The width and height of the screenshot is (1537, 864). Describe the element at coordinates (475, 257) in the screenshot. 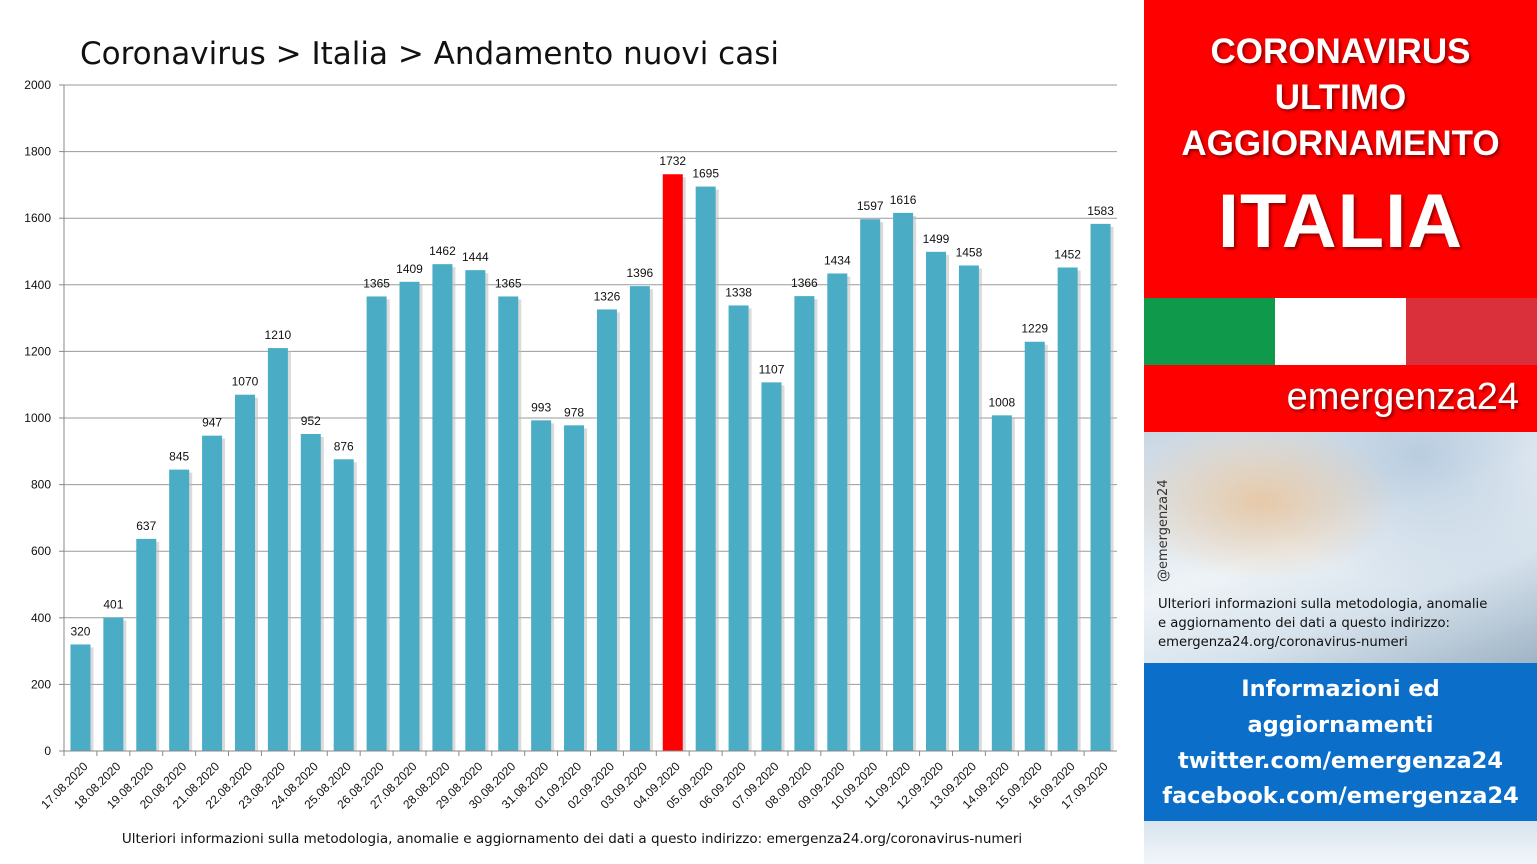

I see `data-label: 1444` at that location.